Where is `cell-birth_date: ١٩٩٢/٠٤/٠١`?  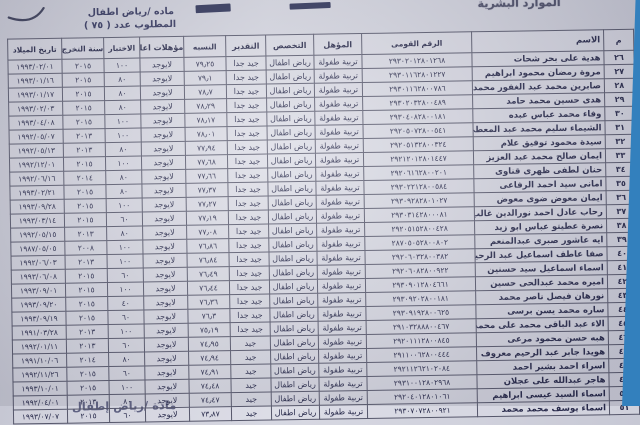 cell-birth_date: ١٩٩٢/٠٤/٠١ is located at coordinates (40, 403).